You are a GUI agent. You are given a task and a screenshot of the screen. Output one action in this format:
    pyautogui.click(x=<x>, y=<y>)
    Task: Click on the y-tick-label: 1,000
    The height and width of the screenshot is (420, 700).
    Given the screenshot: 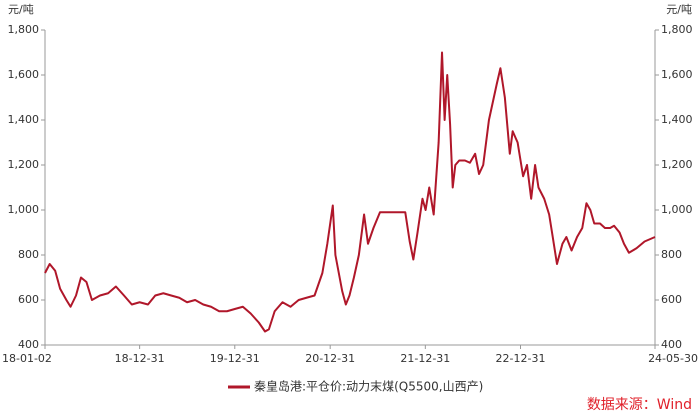 What is the action you would take?
    pyautogui.click(x=24, y=209)
    